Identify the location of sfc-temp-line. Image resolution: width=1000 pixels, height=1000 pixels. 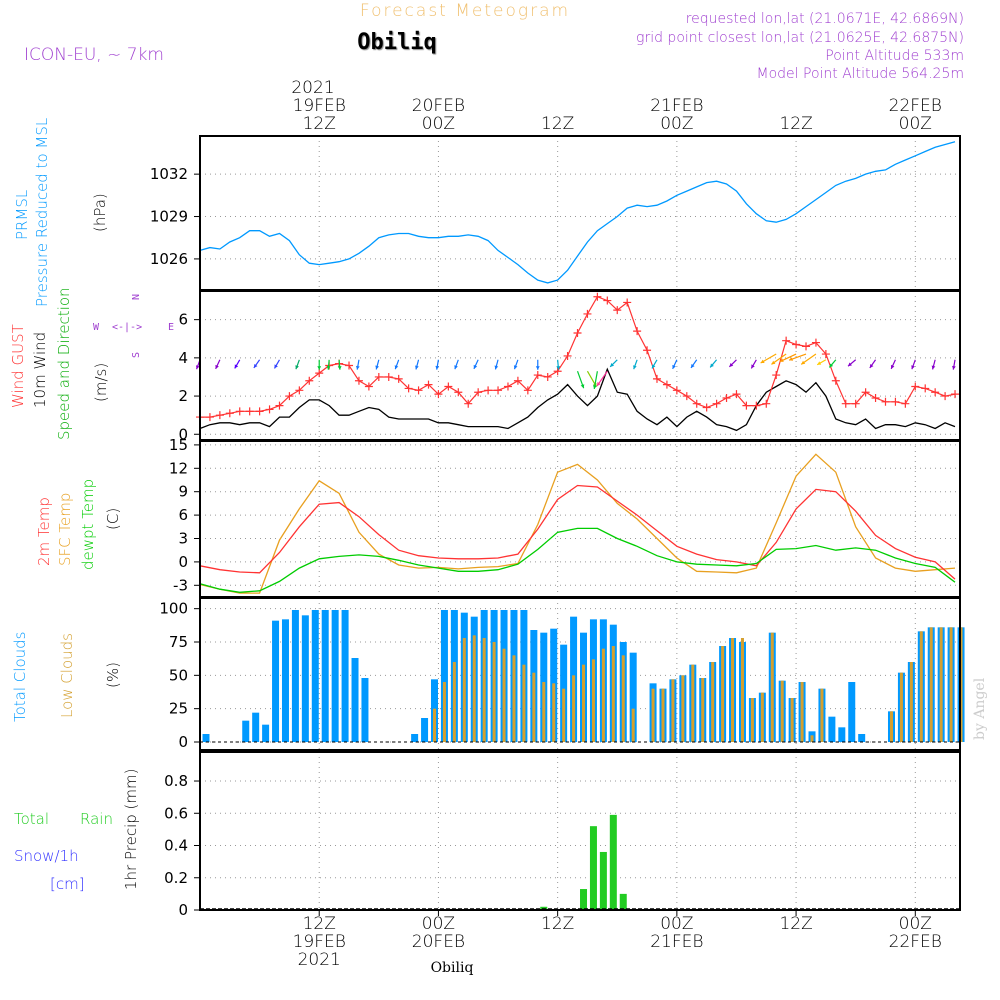
(577, 523).